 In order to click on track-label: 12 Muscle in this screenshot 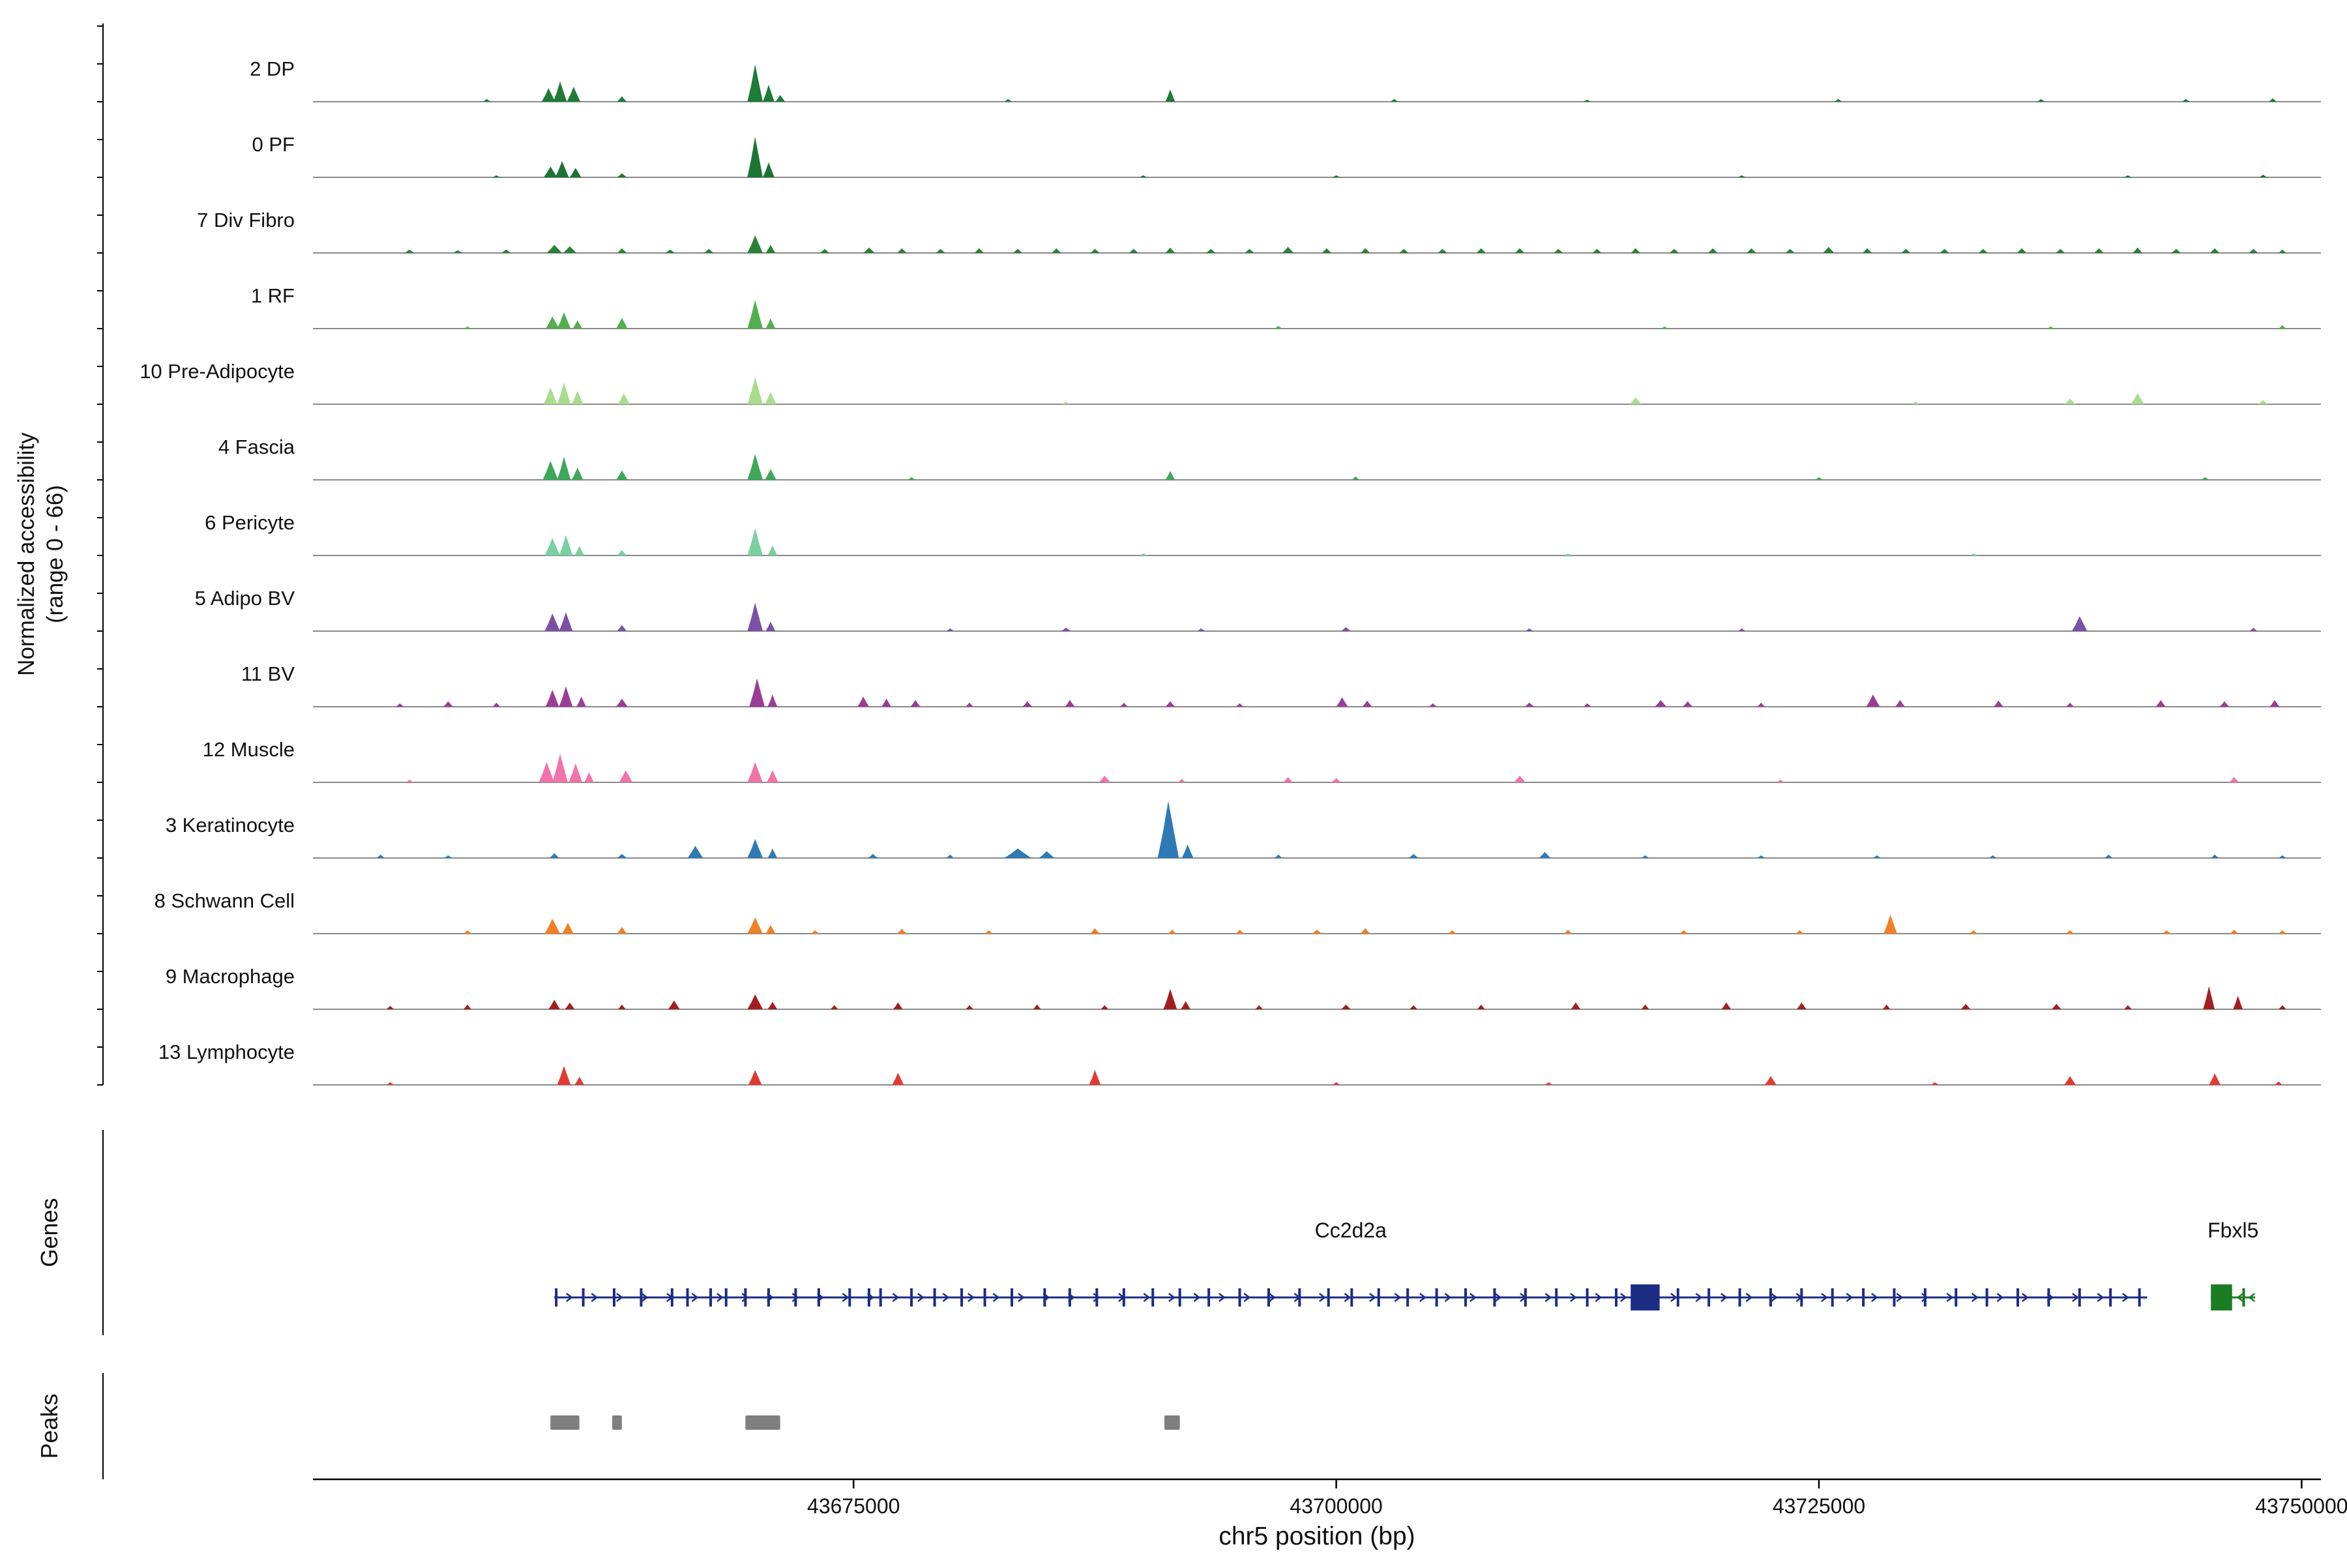, I will do `click(249, 750)`.